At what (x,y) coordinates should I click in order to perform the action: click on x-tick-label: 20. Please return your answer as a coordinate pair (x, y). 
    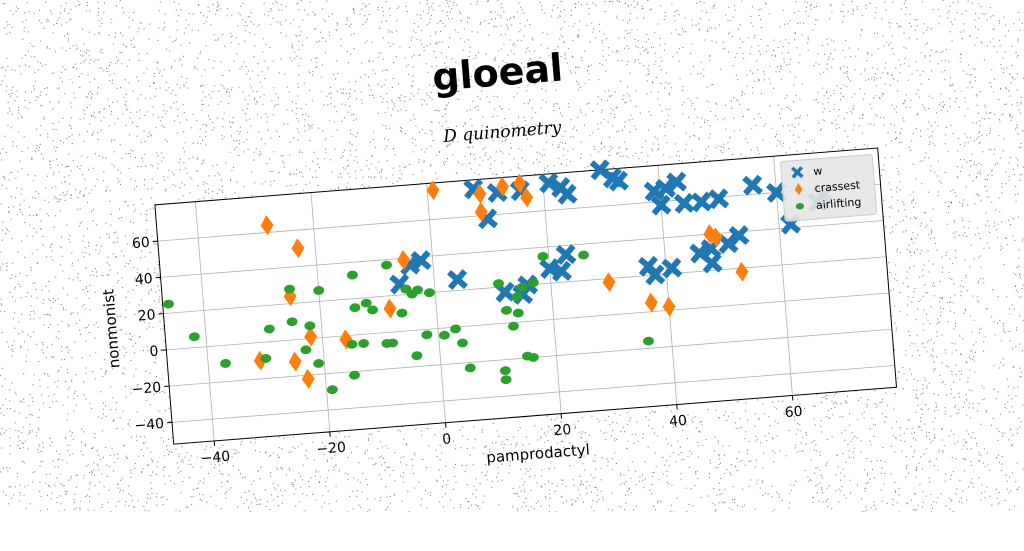
    Looking at the image, I should click on (562, 430).